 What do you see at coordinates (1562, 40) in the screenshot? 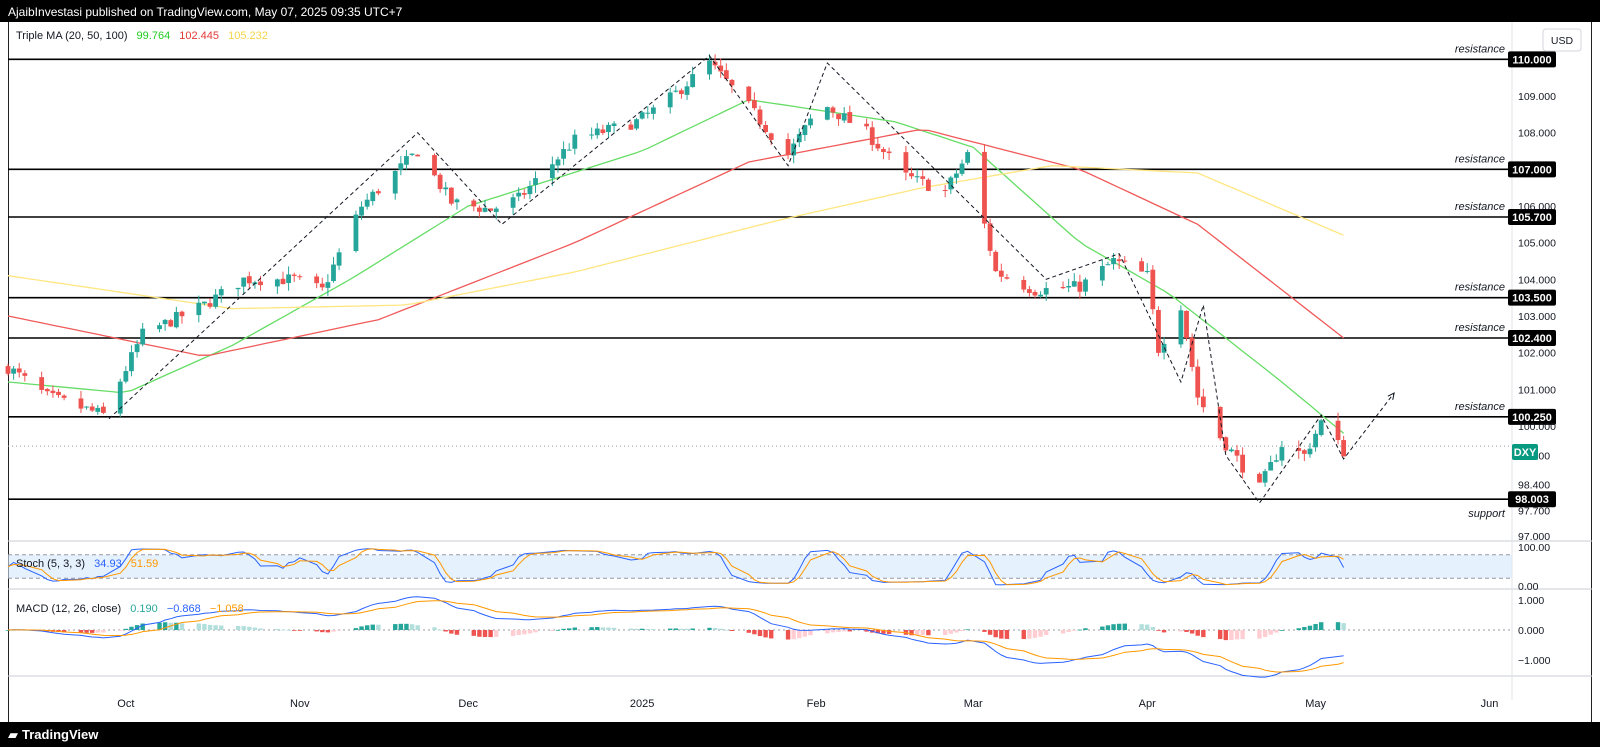
I see `currency-button` at bounding box center [1562, 40].